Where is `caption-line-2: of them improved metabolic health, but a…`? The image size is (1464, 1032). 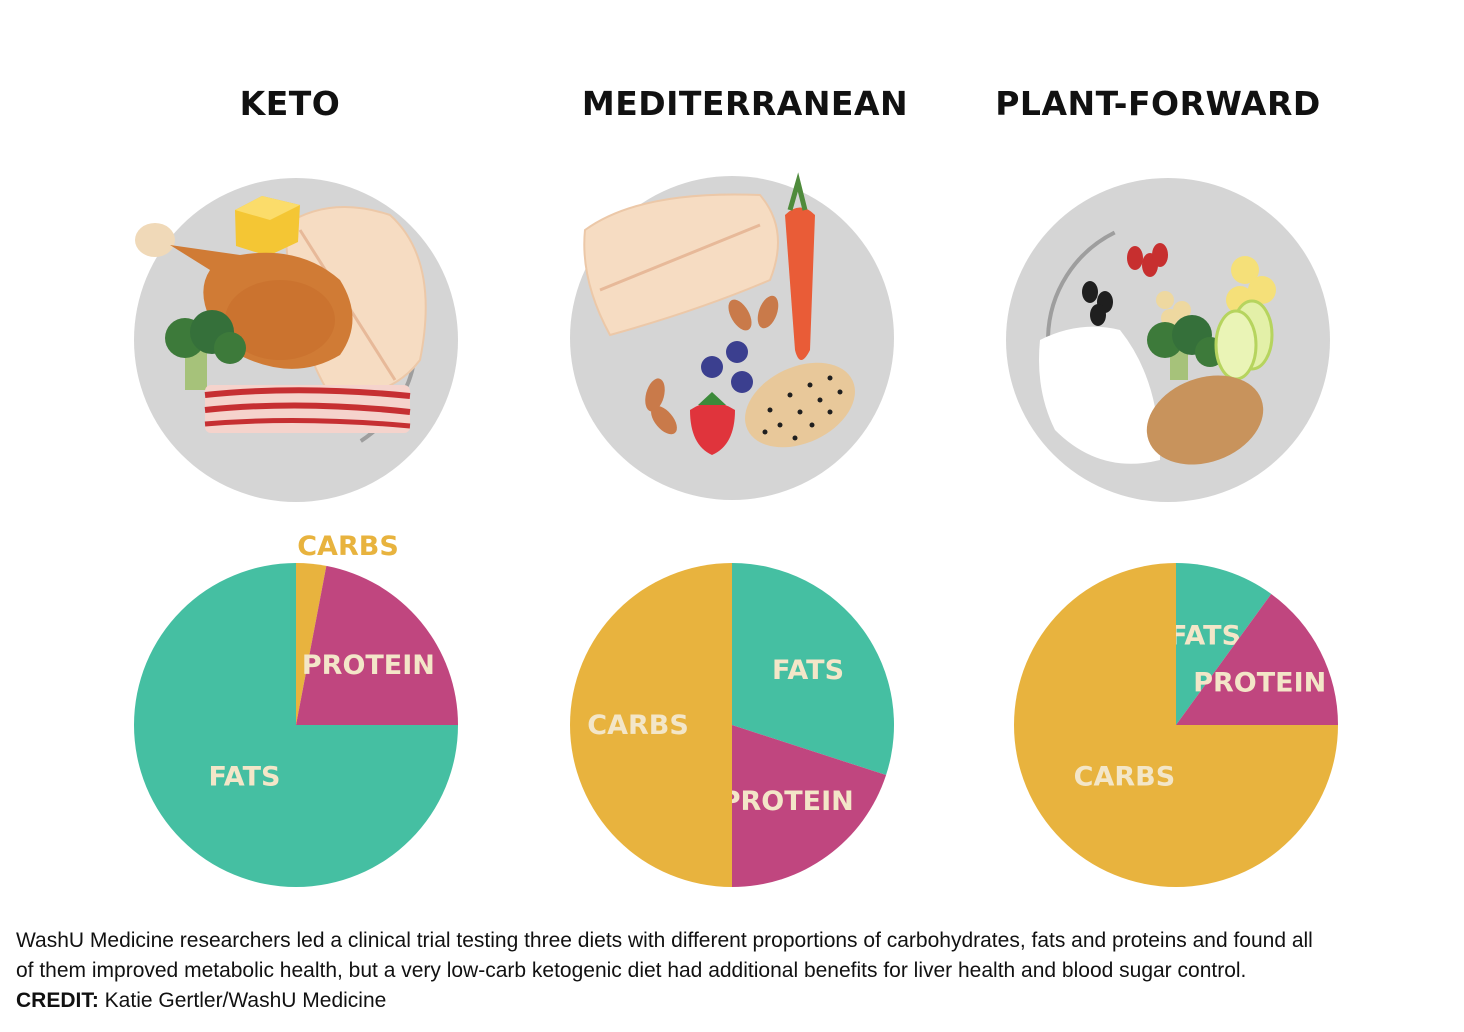 caption-line-2: of them improved metabolic health, but a… is located at coordinates (631, 970).